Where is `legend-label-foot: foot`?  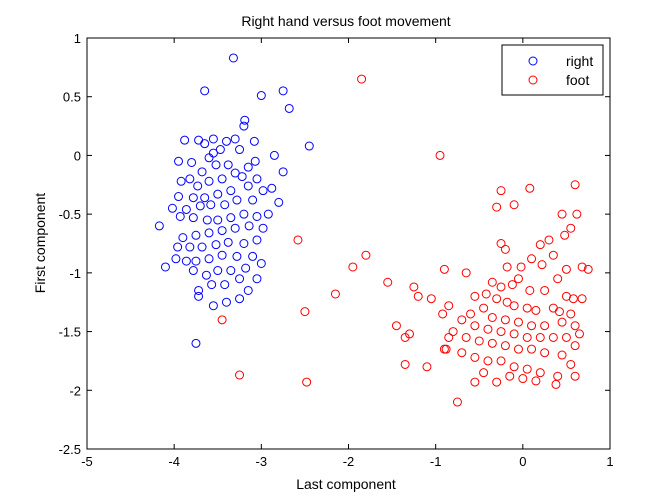
legend-label-foot: foot is located at coordinates (577, 80).